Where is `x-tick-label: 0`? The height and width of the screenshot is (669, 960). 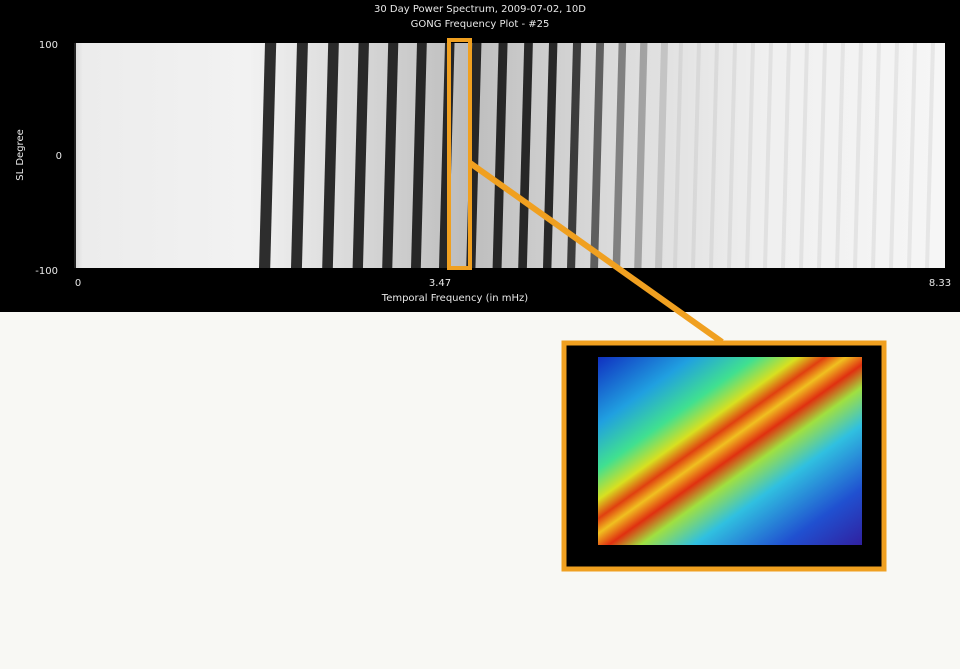 x-tick-label: 0 is located at coordinates (78, 283).